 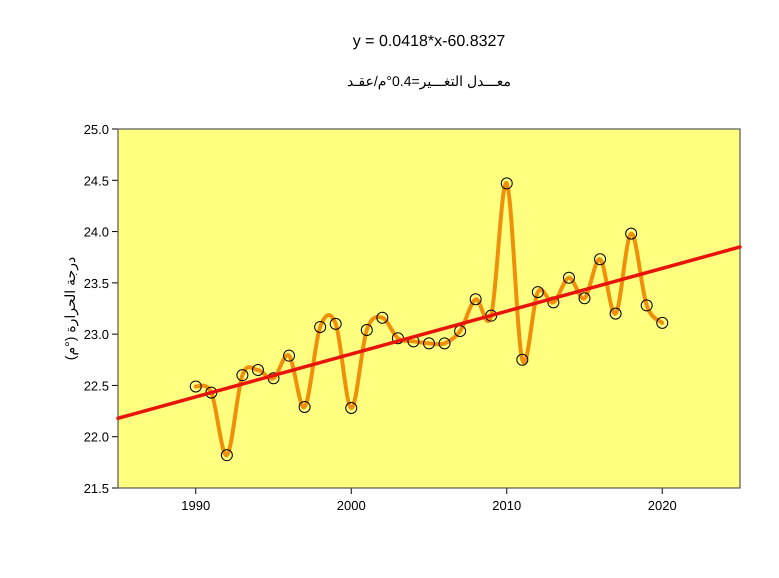 What do you see at coordinates (96, 488) in the screenshot?
I see `y-tick-label: 21.5` at bounding box center [96, 488].